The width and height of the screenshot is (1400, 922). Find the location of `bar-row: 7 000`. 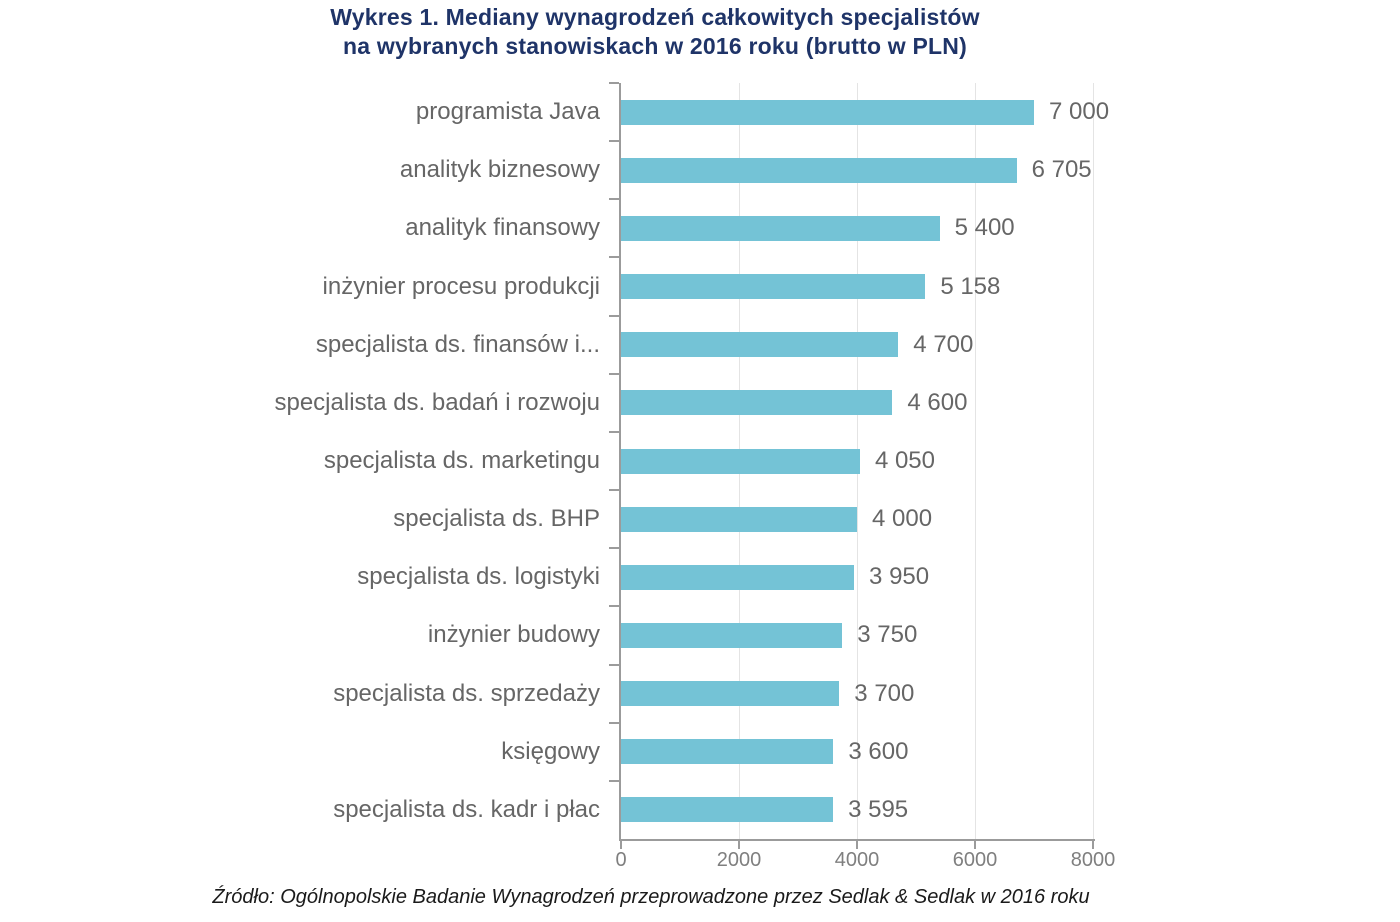

bar-row: 7 000 is located at coordinates (865, 112).